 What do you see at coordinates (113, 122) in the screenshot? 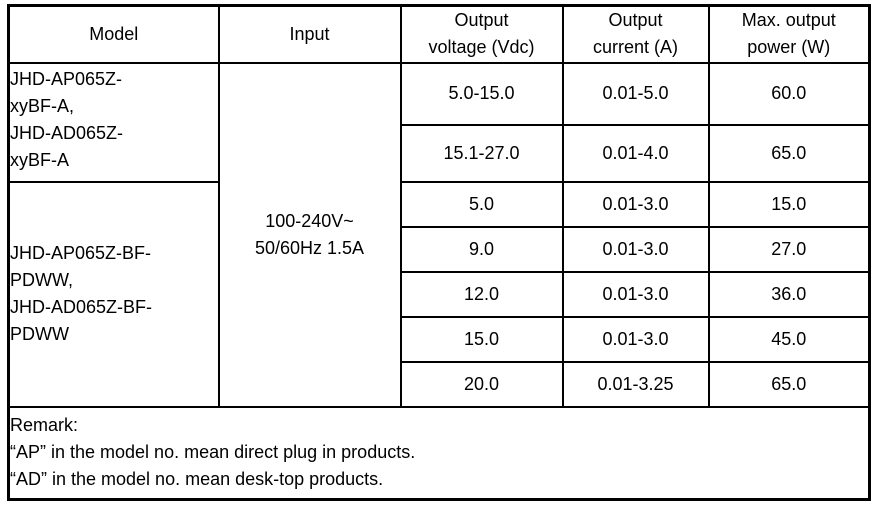
I see `model-group-xybf-a: JHD-AP065Z- xyBF-A, JHD-AD065Z- xyBF-A` at bounding box center [113, 122].